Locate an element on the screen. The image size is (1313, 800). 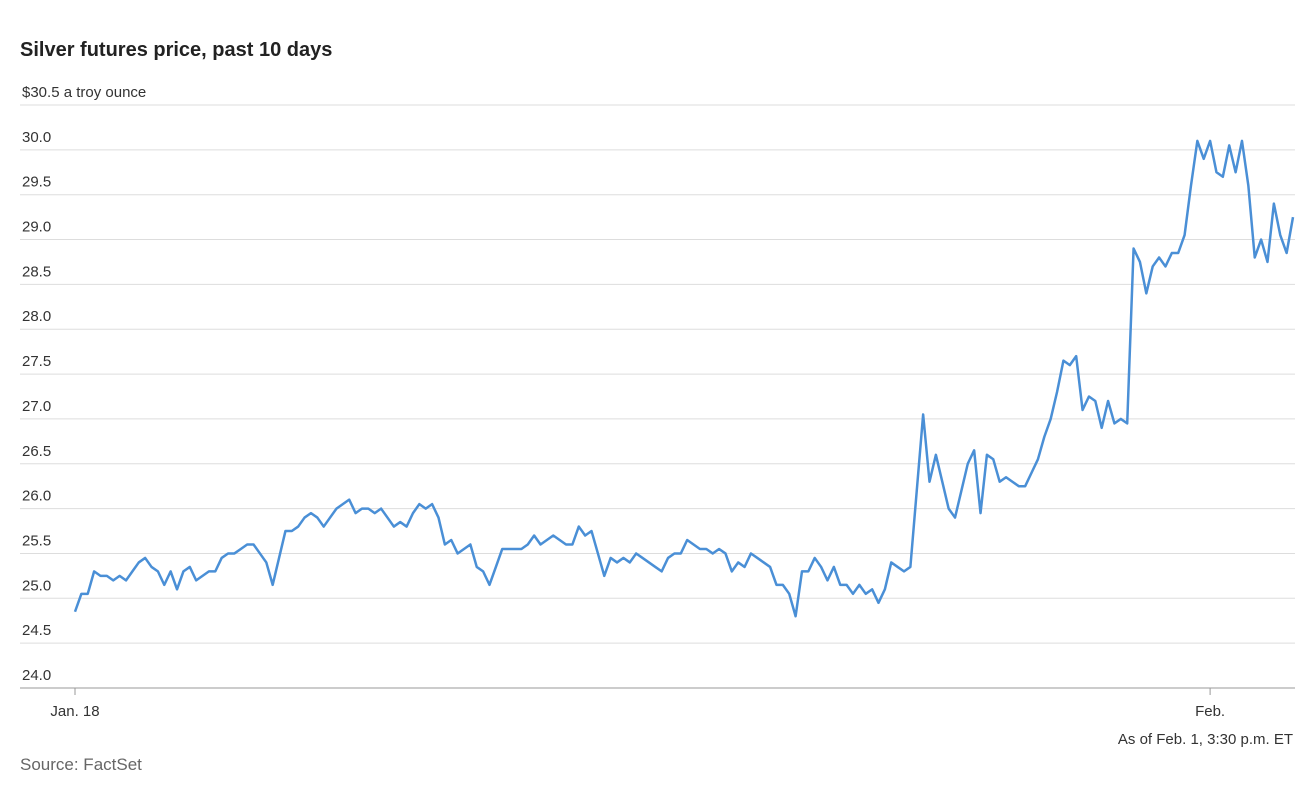
chart-title: Silver futures price, past 10 days is located at coordinates (176, 50).